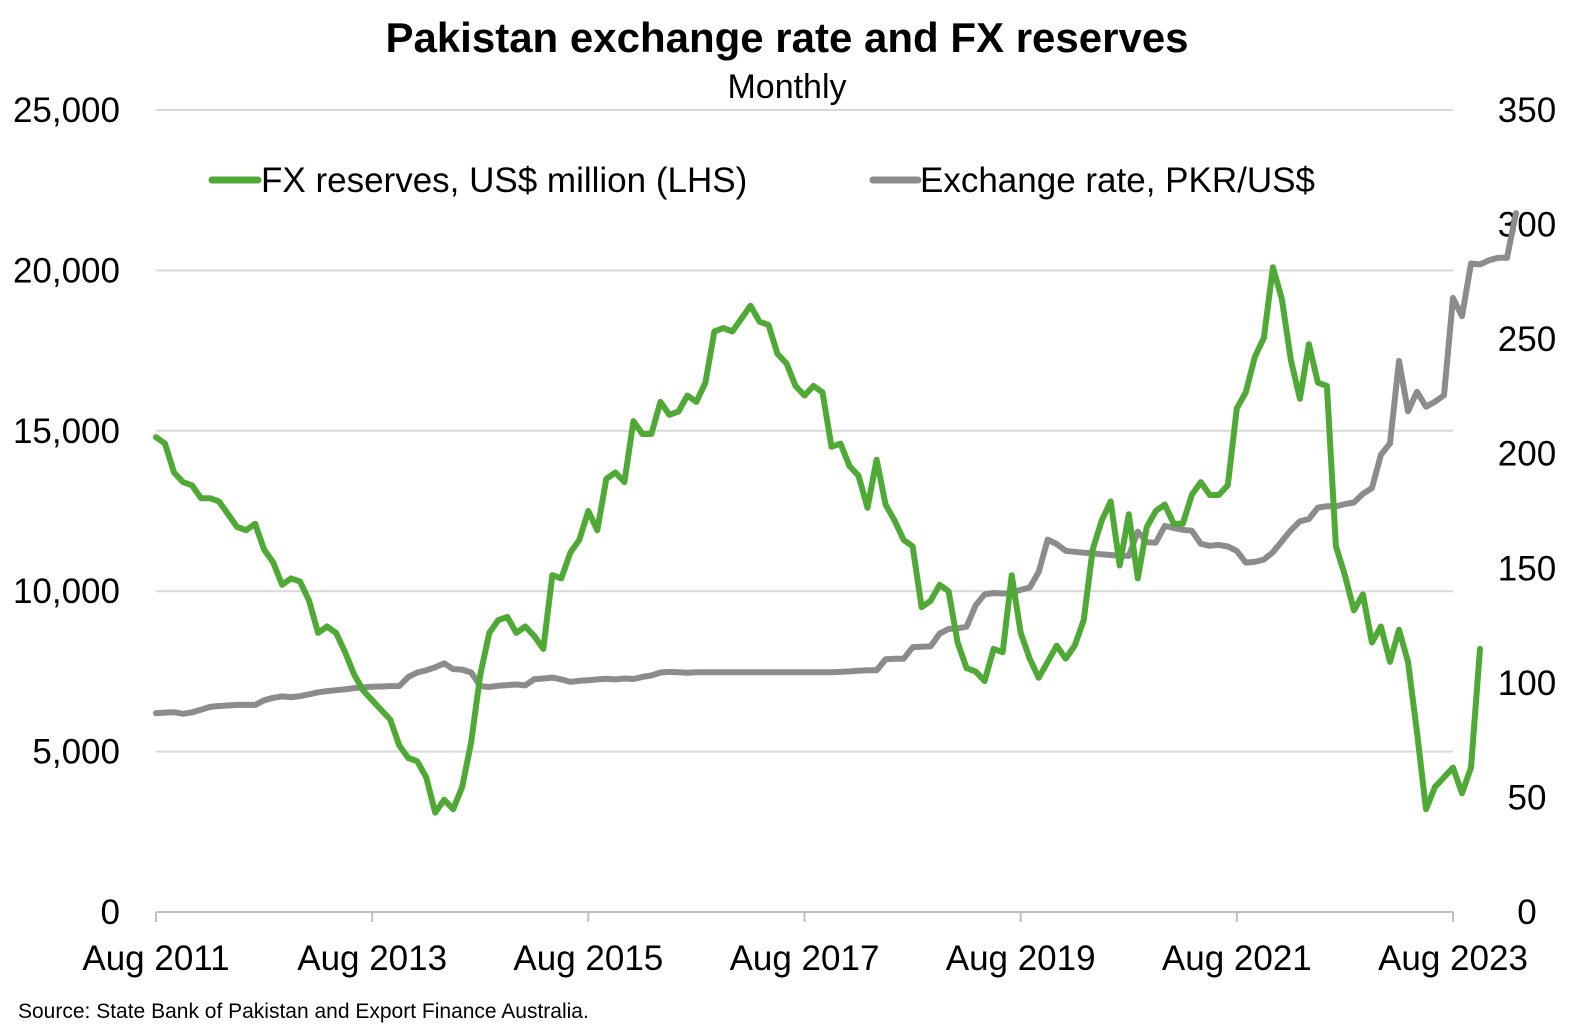 Image resolution: width=1576 pixels, height=1031 pixels. Describe the element at coordinates (1527, 511) in the screenshot. I see `right-axis-ticks: 0 50 100 150 200 250 300 350` at that location.